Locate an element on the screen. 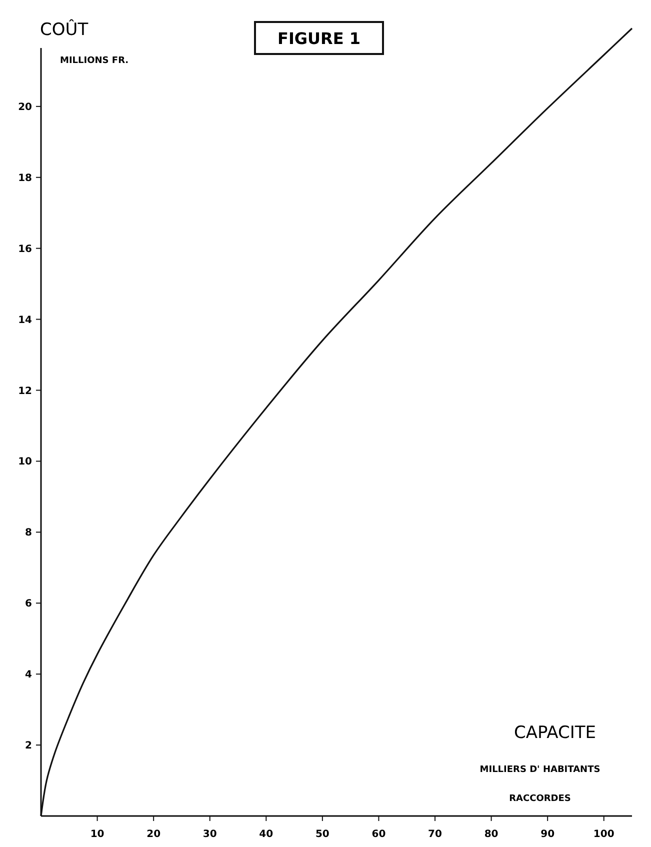 This screenshot has width=651, height=847. annotation: MILLIERS D' HABITANTS is located at coordinates (540, 770).